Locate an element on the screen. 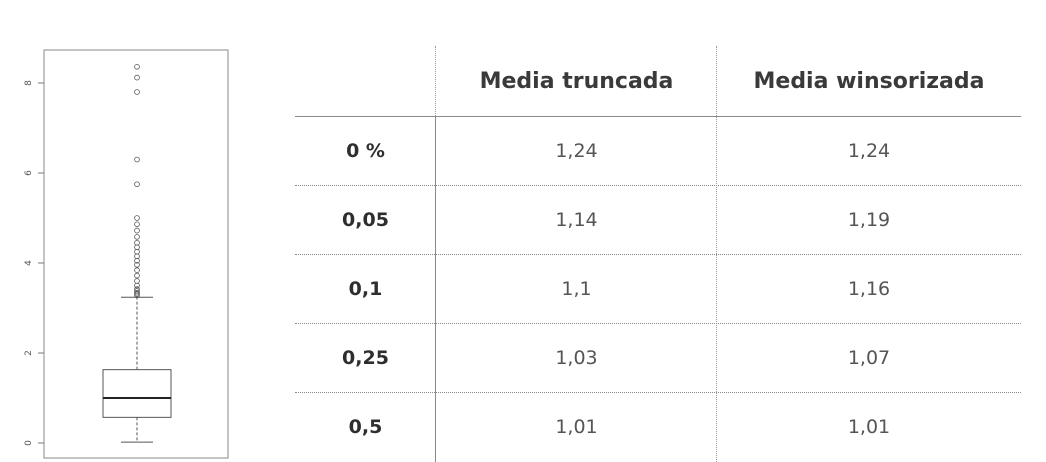 Image resolution: width=1046 pixels, height=462 pixels. winsorized-mean-cell: 1,24 is located at coordinates (869, 151).